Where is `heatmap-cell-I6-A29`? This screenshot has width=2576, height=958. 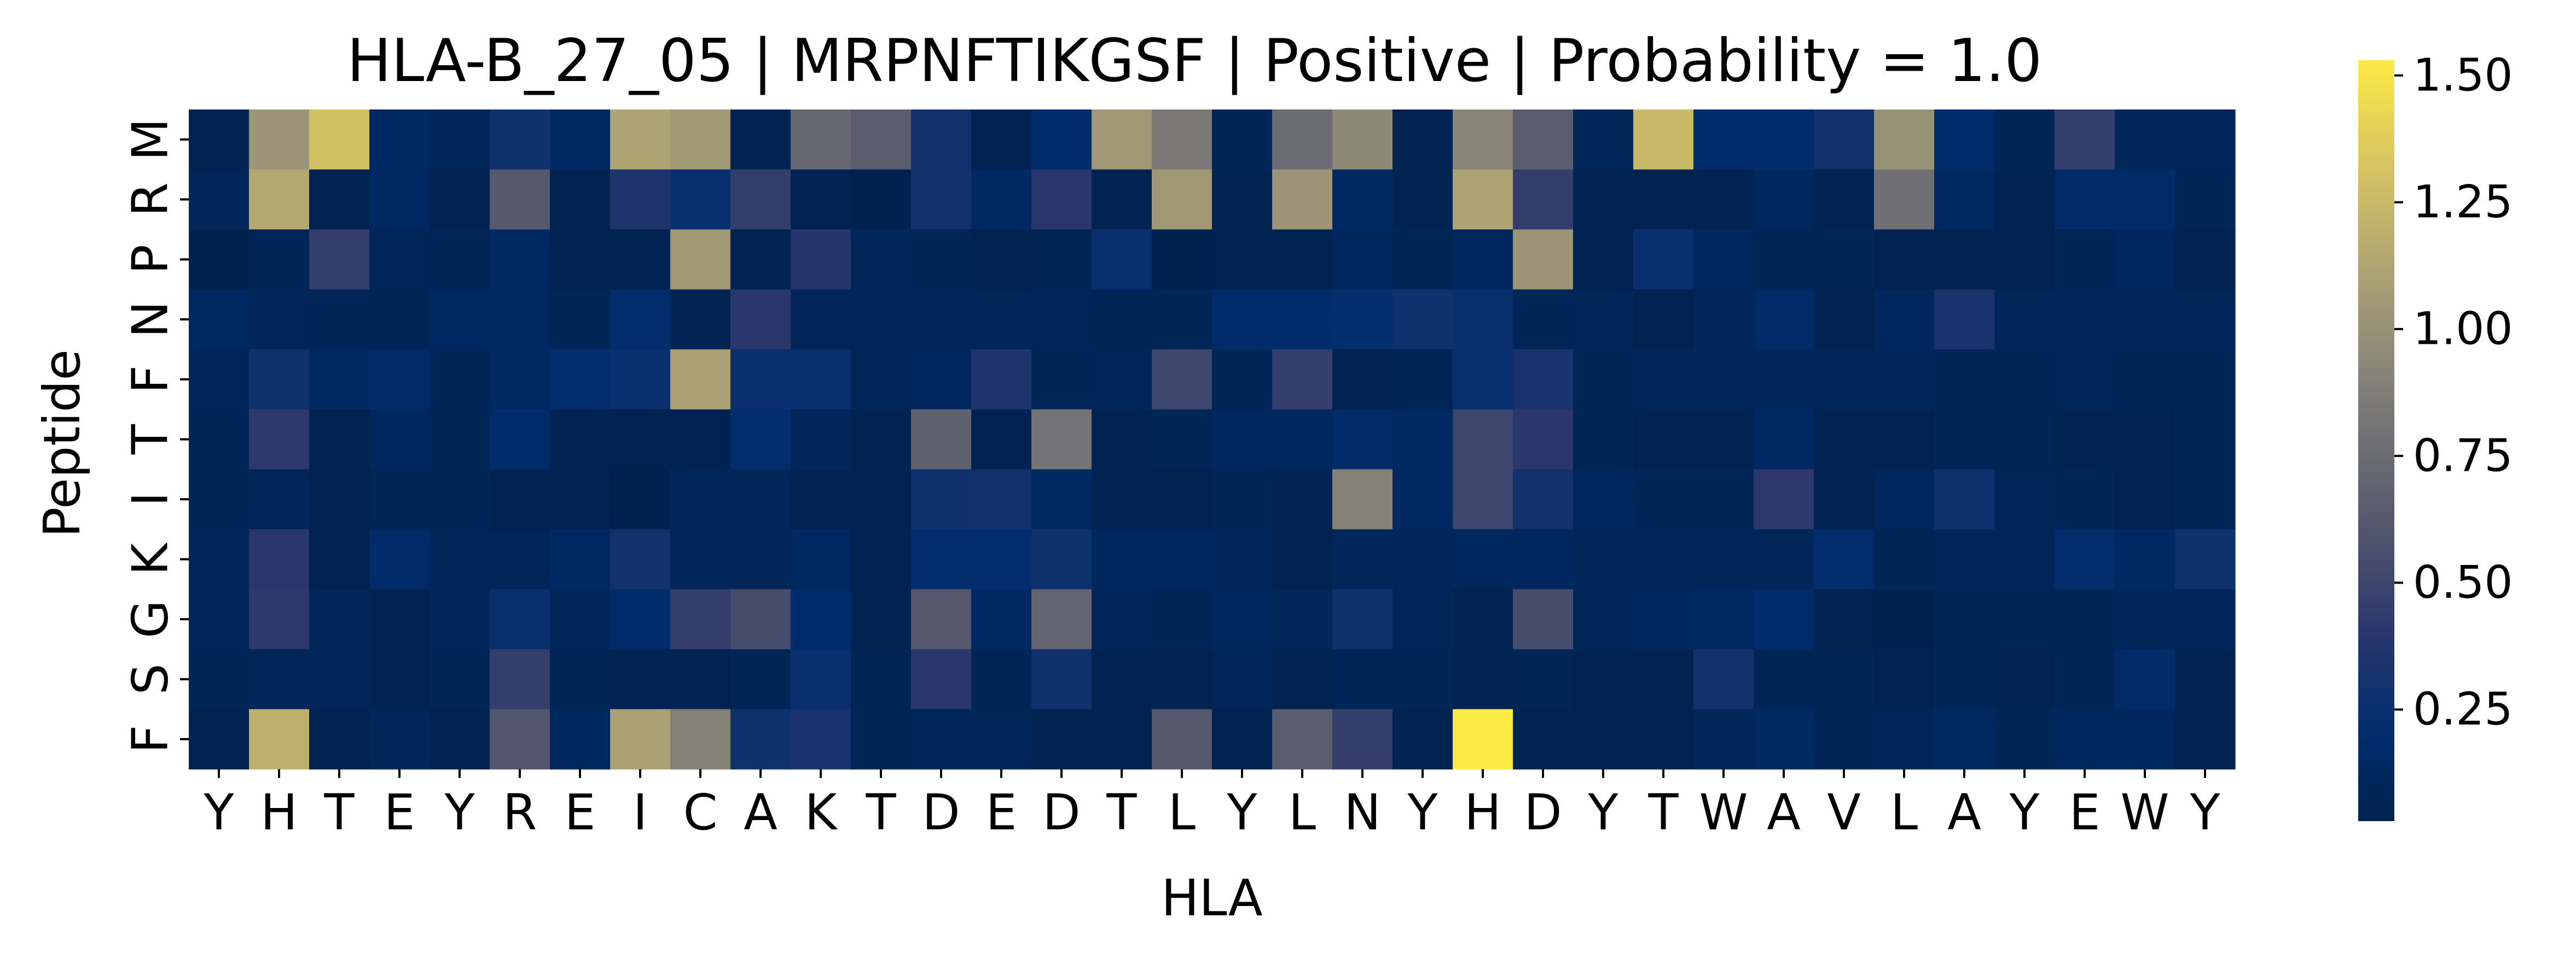
heatmap-cell-I6-A29 is located at coordinates (1964, 499).